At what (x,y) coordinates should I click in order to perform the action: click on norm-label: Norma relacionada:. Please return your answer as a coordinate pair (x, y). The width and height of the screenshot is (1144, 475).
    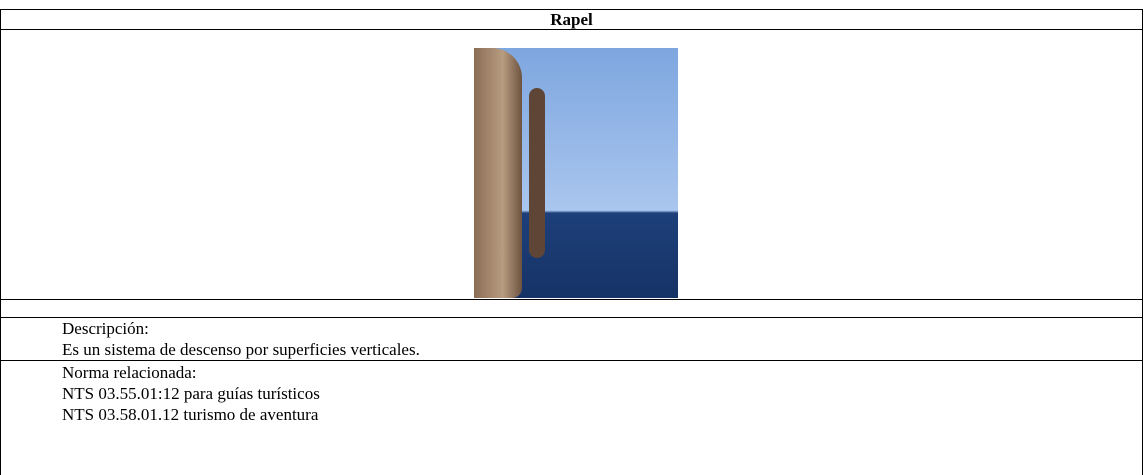
    Looking at the image, I should click on (129, 372).